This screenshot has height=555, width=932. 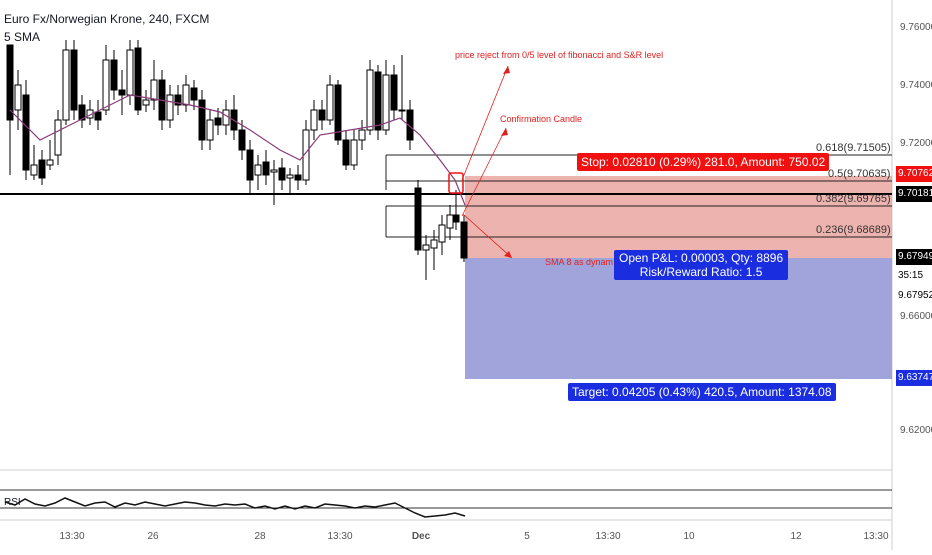 What do you see at coordinates (153, 536) in the screenshot?
I see `x-tick: 26` at bounding box center [153, 536].